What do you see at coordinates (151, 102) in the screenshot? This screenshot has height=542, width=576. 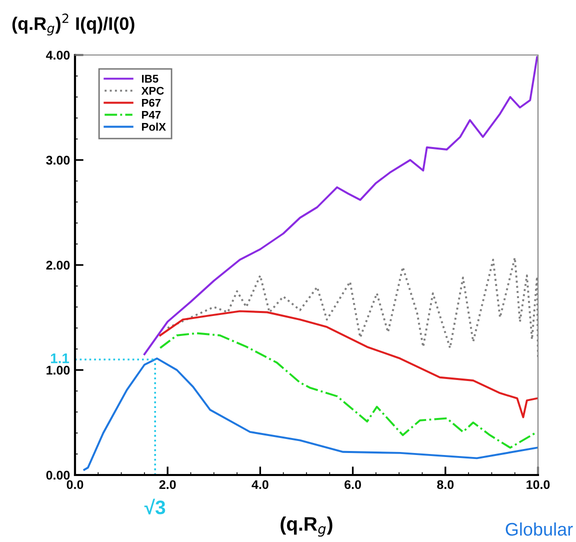 I see `legend-label: P67` at bounding box center [151, 102].